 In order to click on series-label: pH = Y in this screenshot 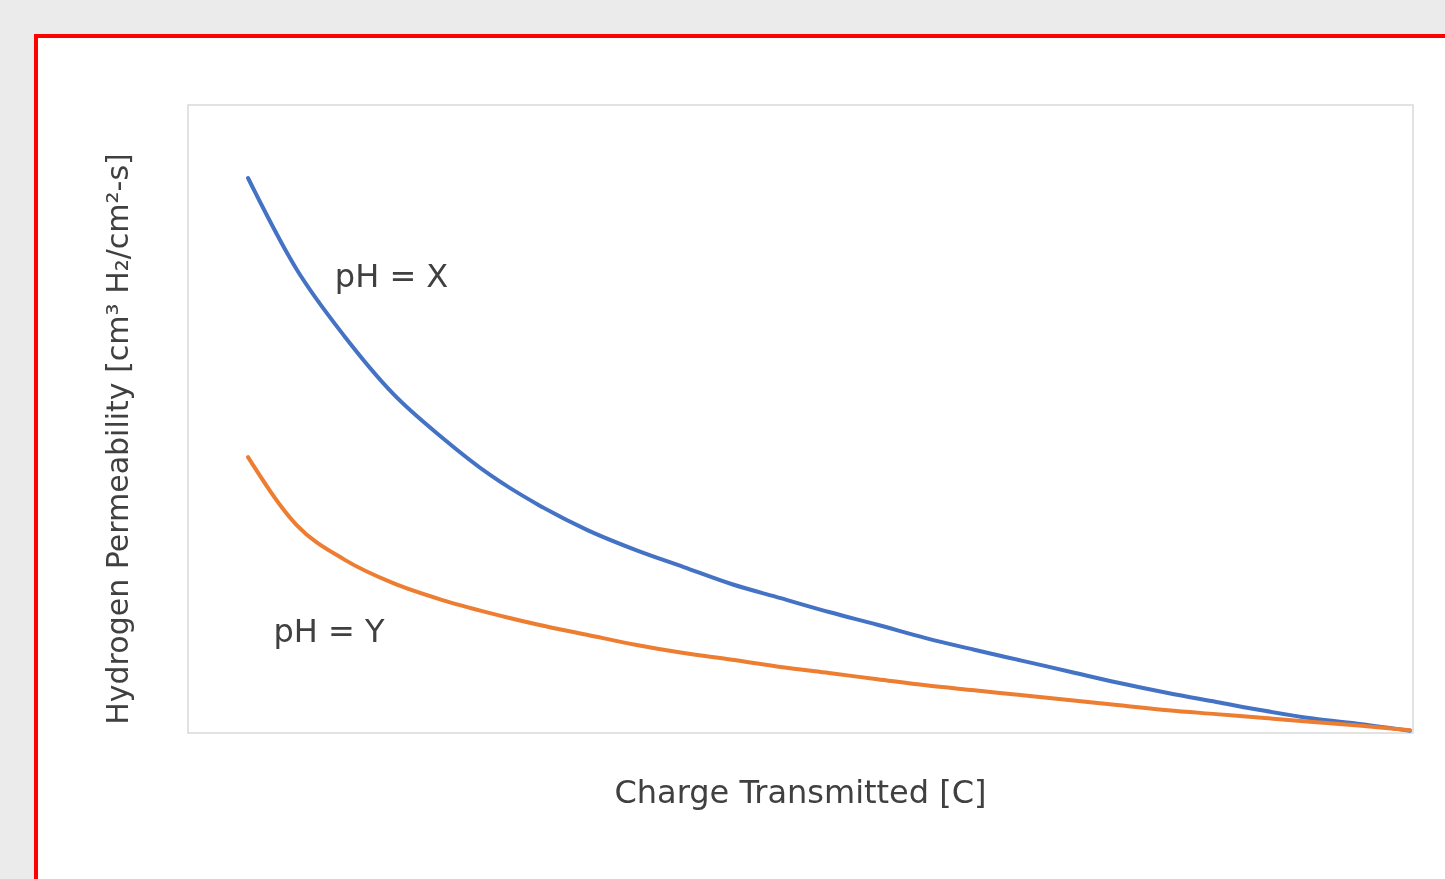, I will do `click(329, 630)`.